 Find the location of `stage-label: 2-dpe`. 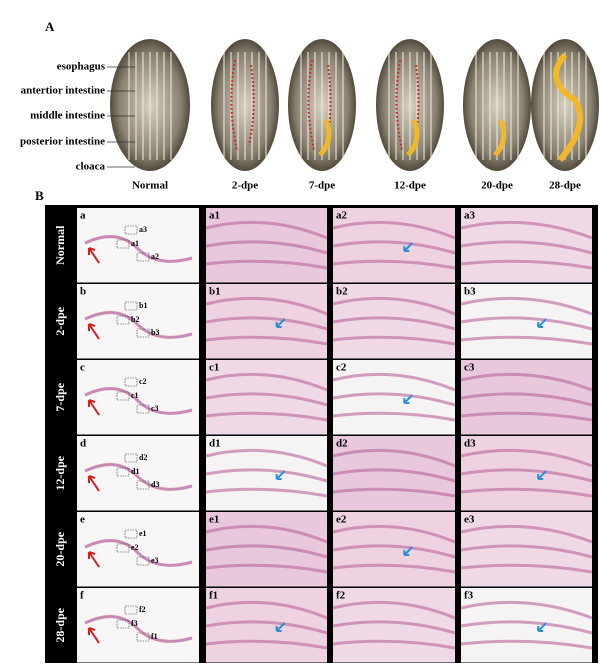

stage-label: 2-dpe is located at coordinates (245, 186).